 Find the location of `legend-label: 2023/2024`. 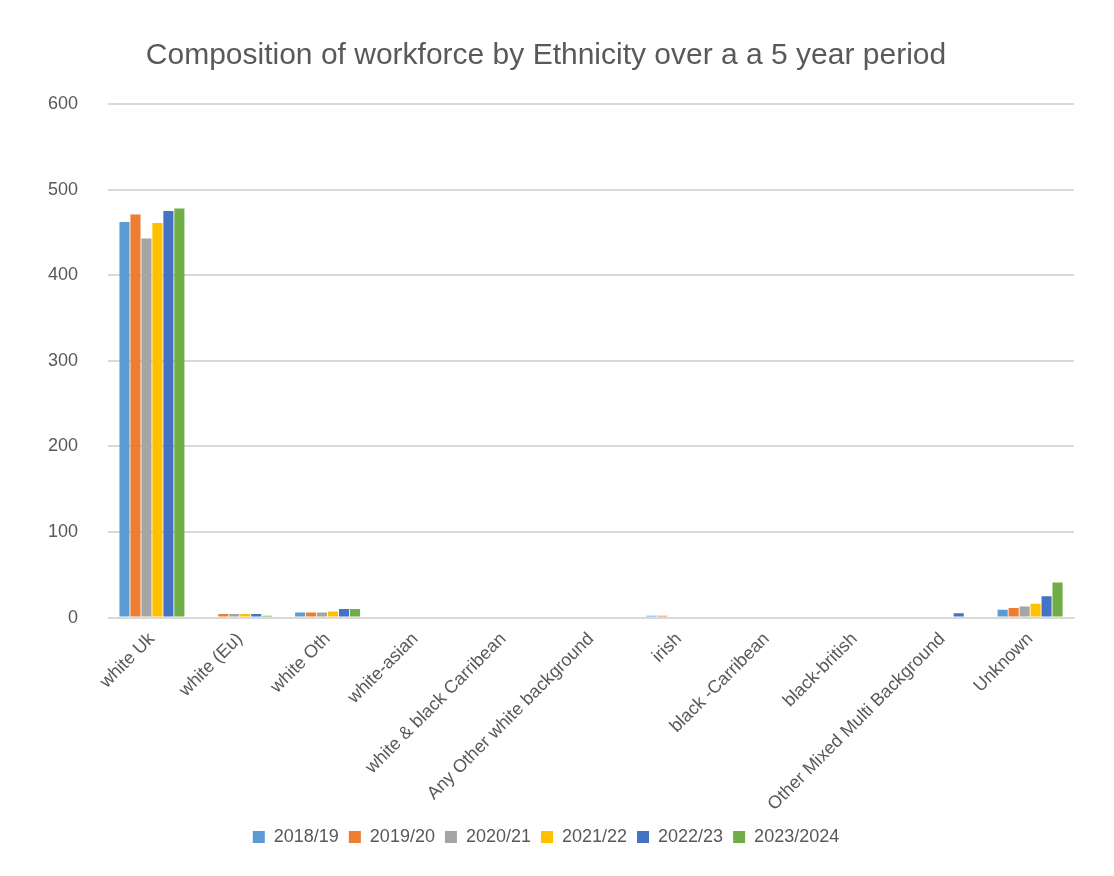

legend-label: 2023/2024 is located at coordinates (797, 835).